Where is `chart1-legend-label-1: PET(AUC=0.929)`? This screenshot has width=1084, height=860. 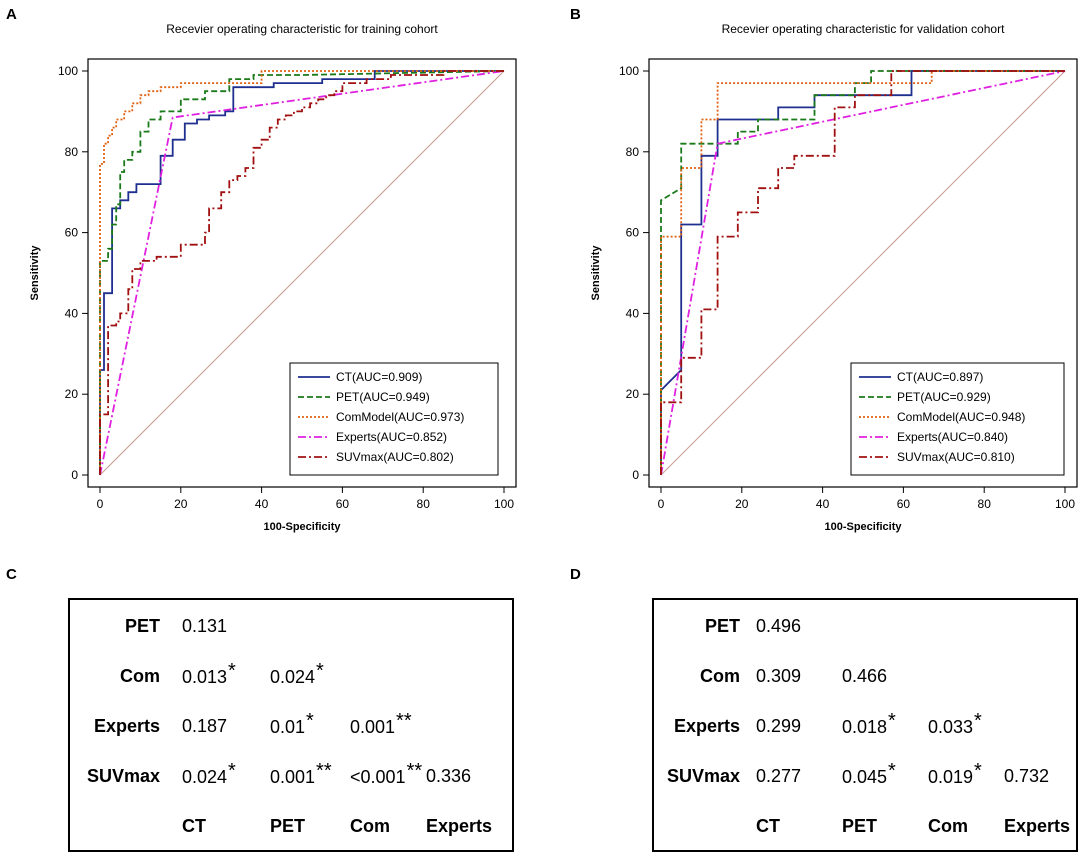
chart1-legend-label-1: PET(AUC=0.929) is located at coordinates (944, 397).